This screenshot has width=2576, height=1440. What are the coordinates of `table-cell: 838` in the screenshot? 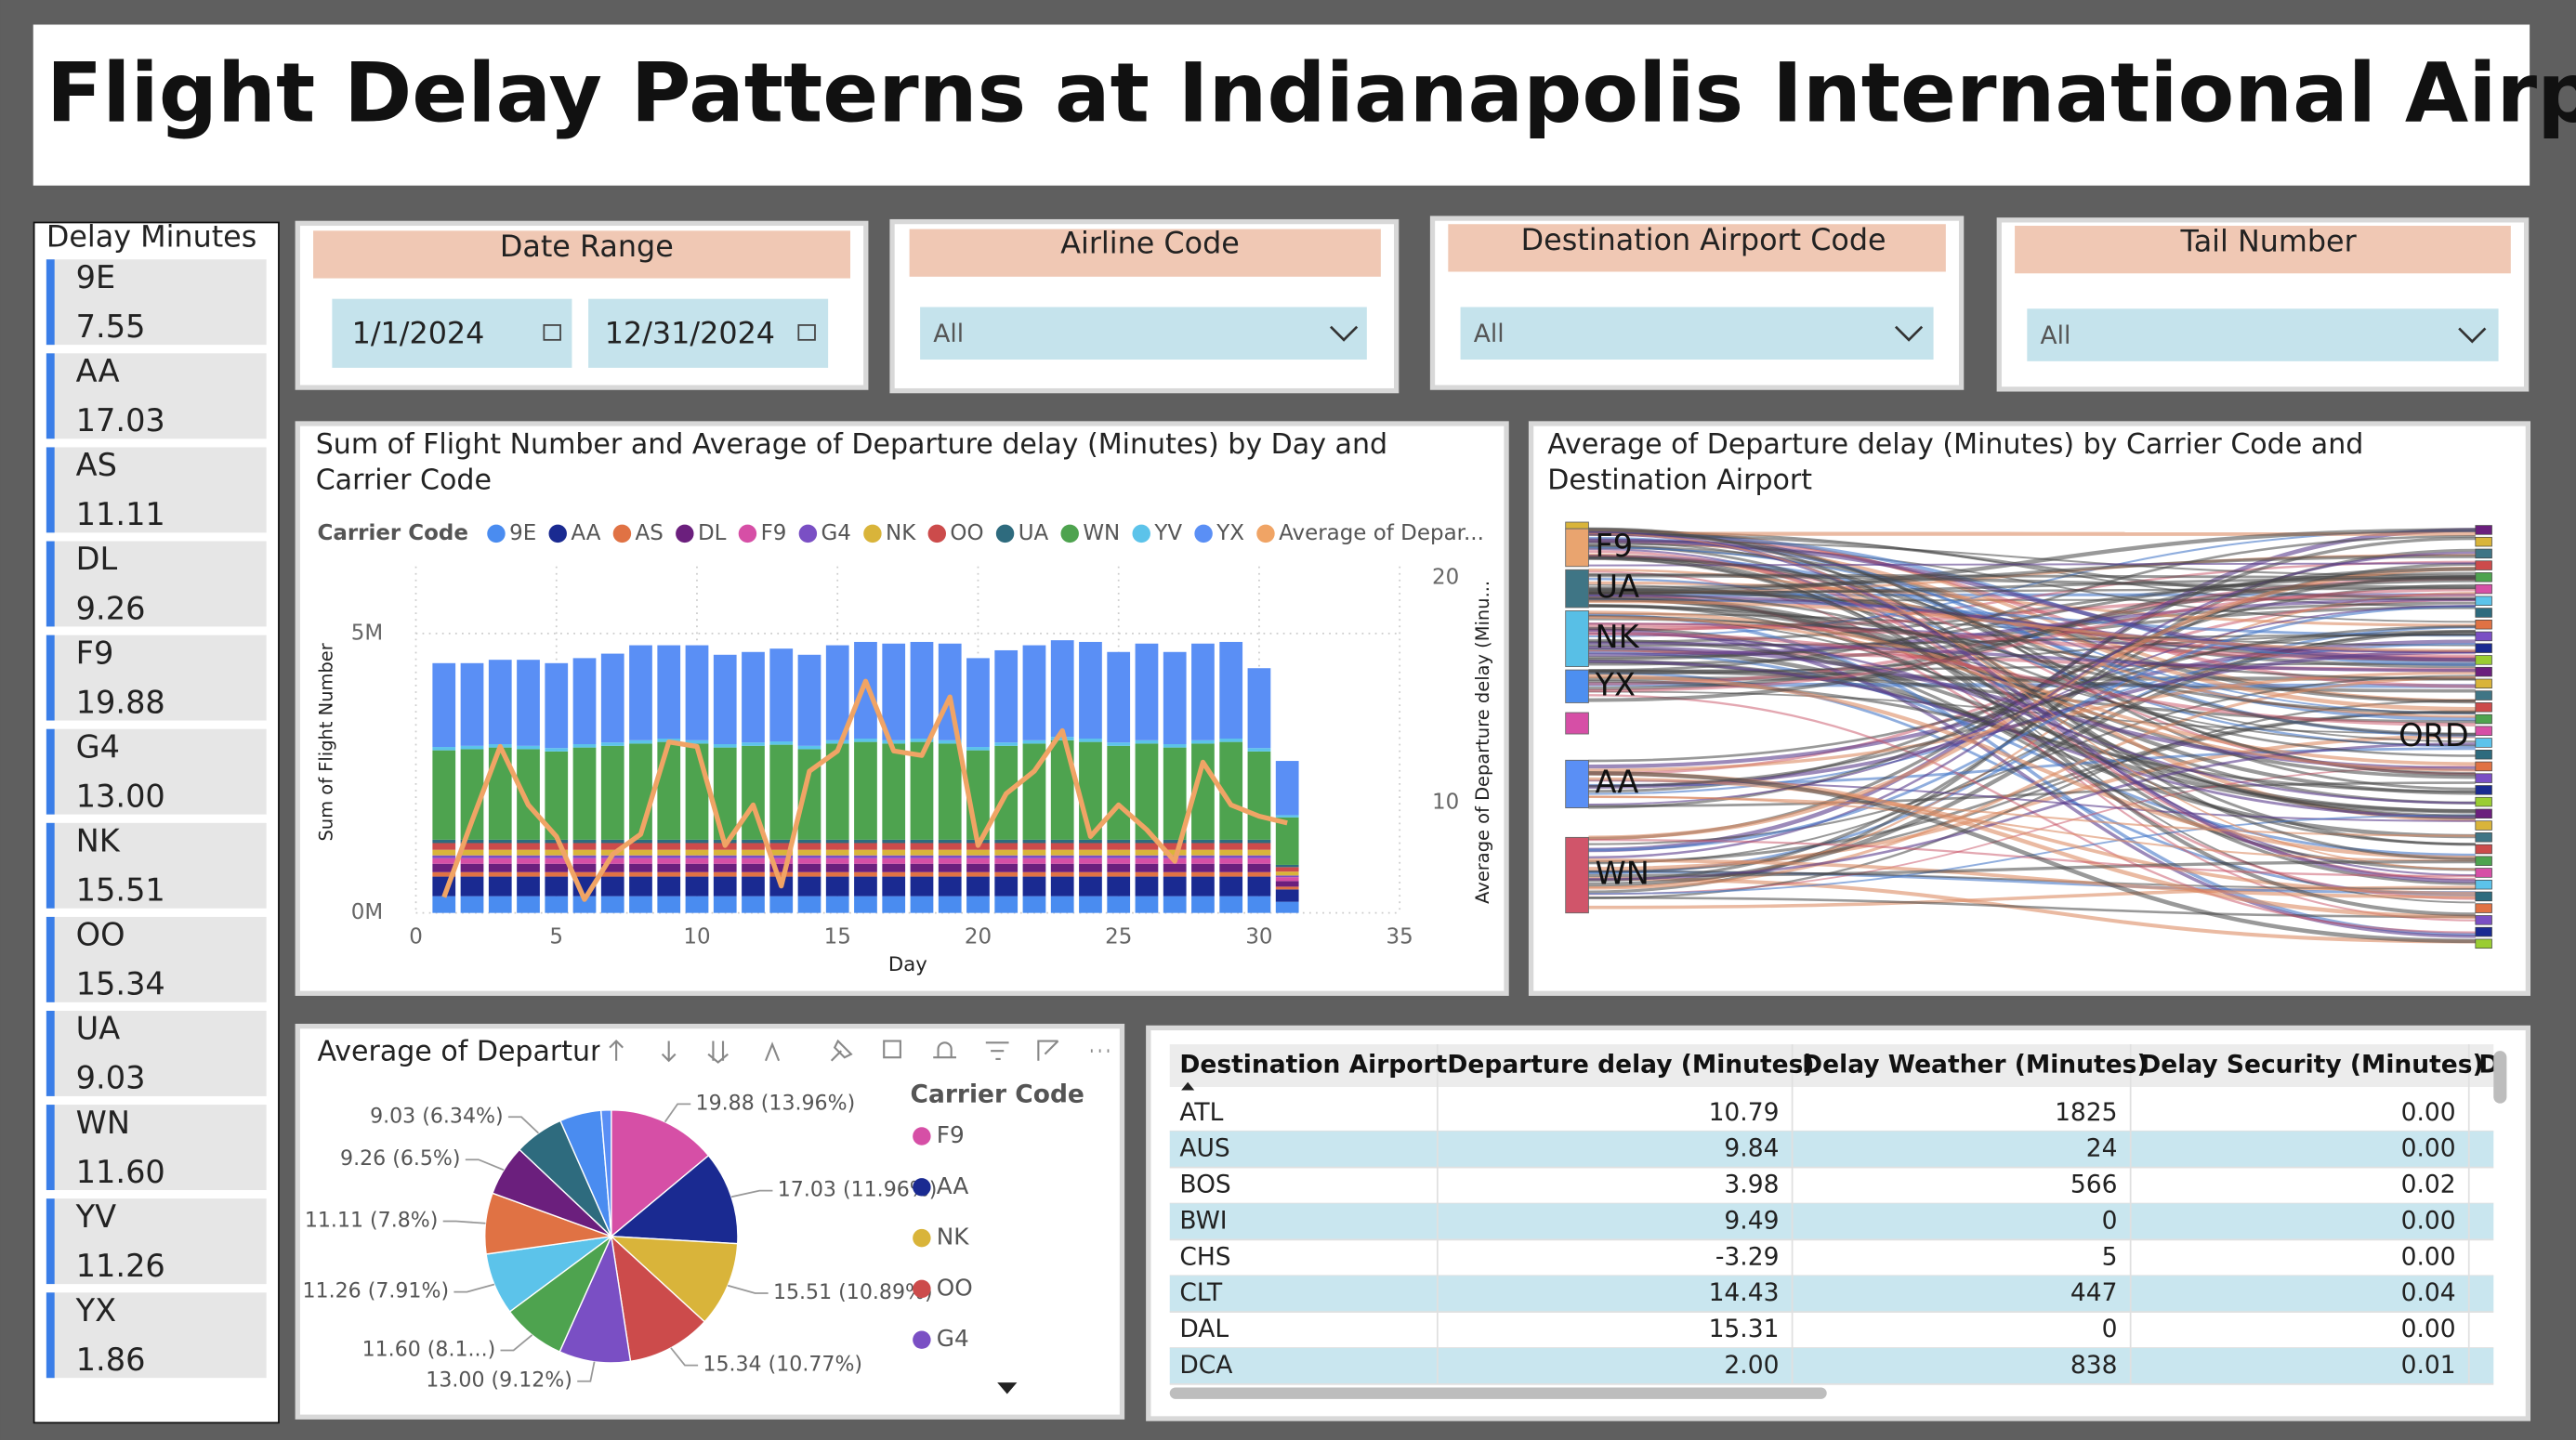 It's located at (2094, 1365).